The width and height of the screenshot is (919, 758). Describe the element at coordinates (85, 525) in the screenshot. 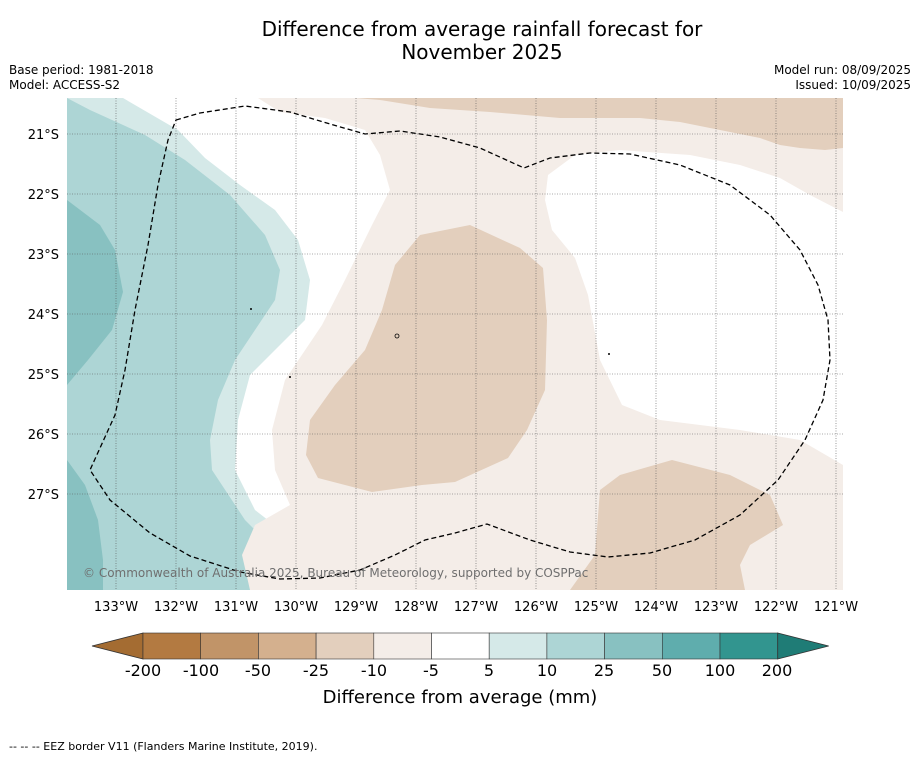

I see `teal-25-50-south` at that location.